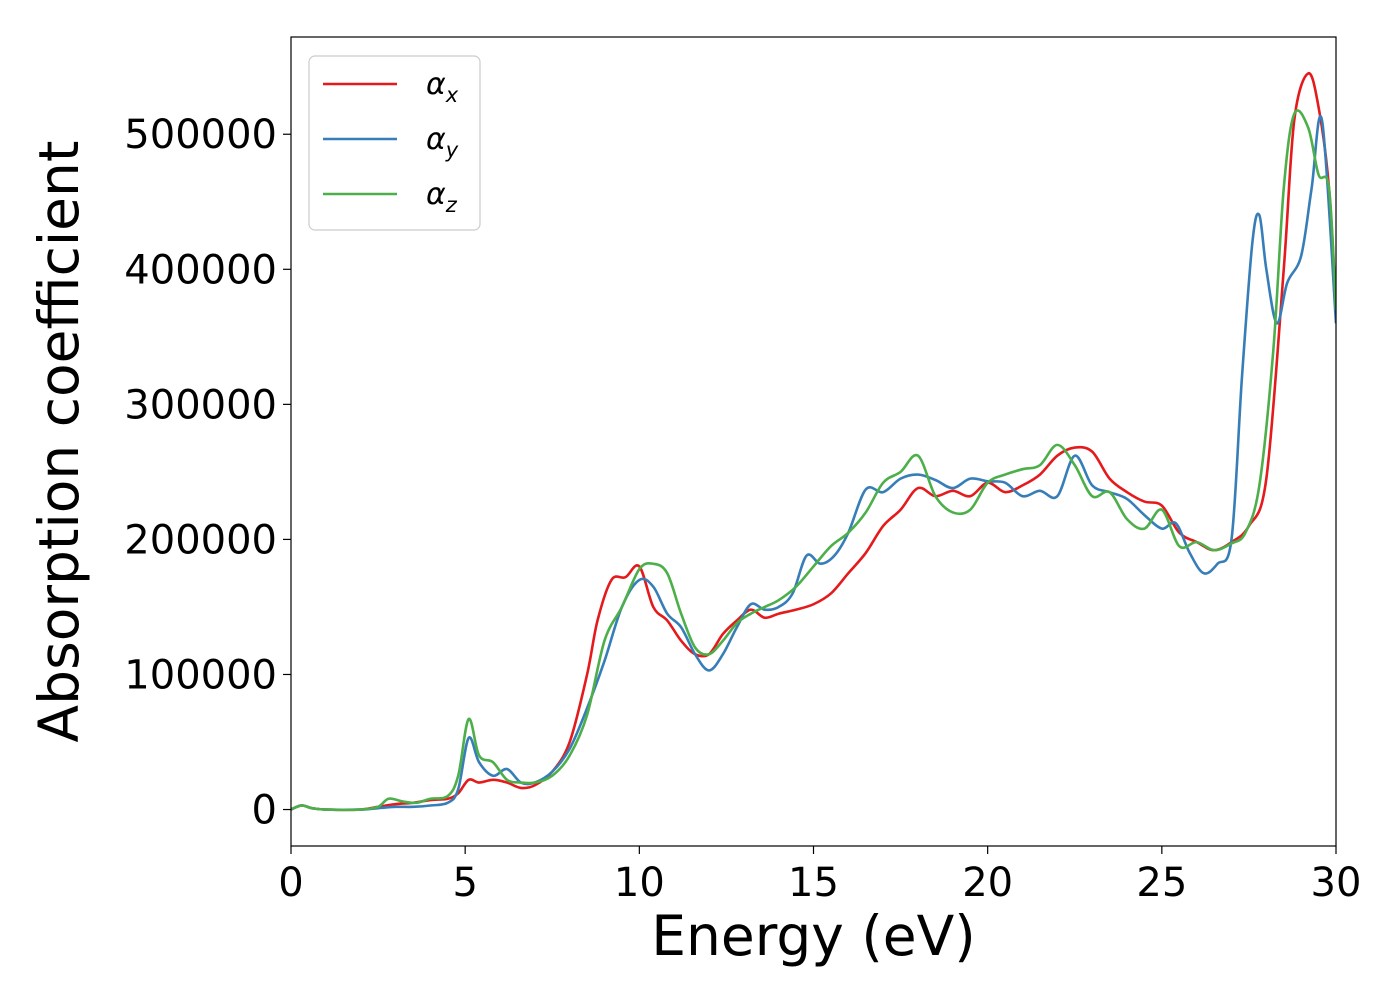 This screenshot has width=1400, height=1000. Describe the element at coordinates (1336, 883) in the screenshot. I see `x-tick-label: 30` at that location.